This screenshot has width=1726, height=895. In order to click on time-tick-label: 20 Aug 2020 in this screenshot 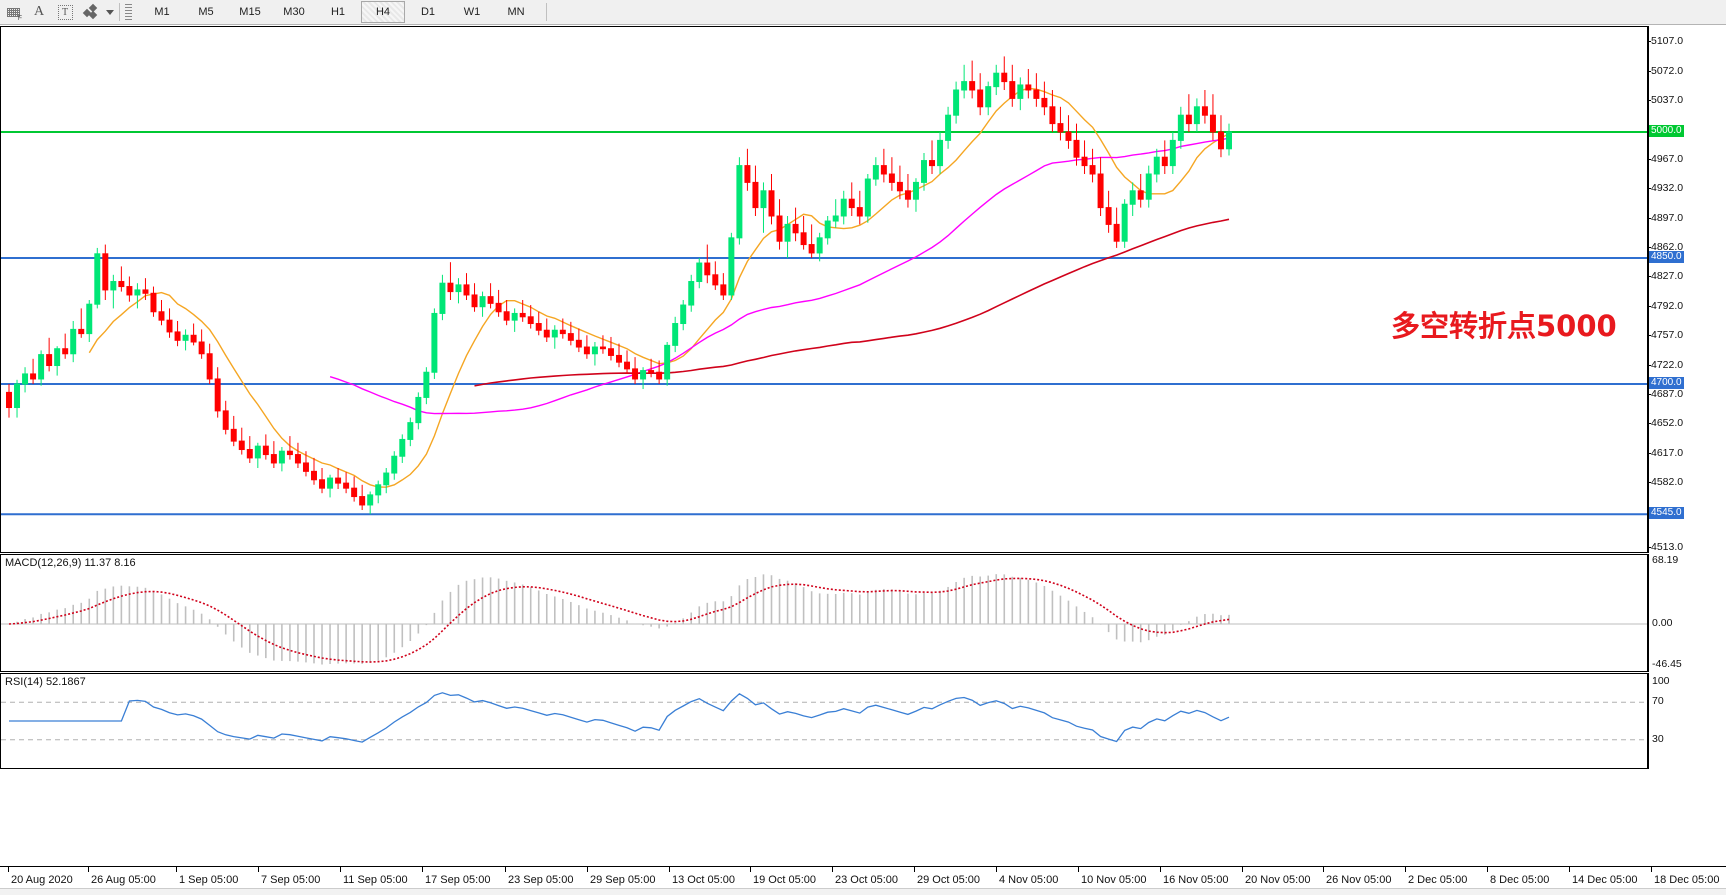, I will do `click(42, 880)`.